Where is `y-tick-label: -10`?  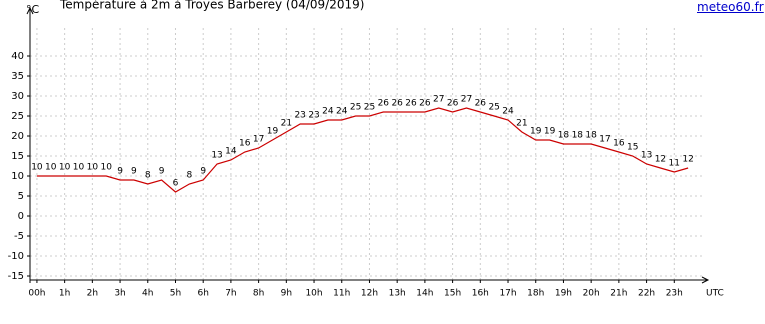 y-tick-label: -10 is located at coordinates (16, 256).